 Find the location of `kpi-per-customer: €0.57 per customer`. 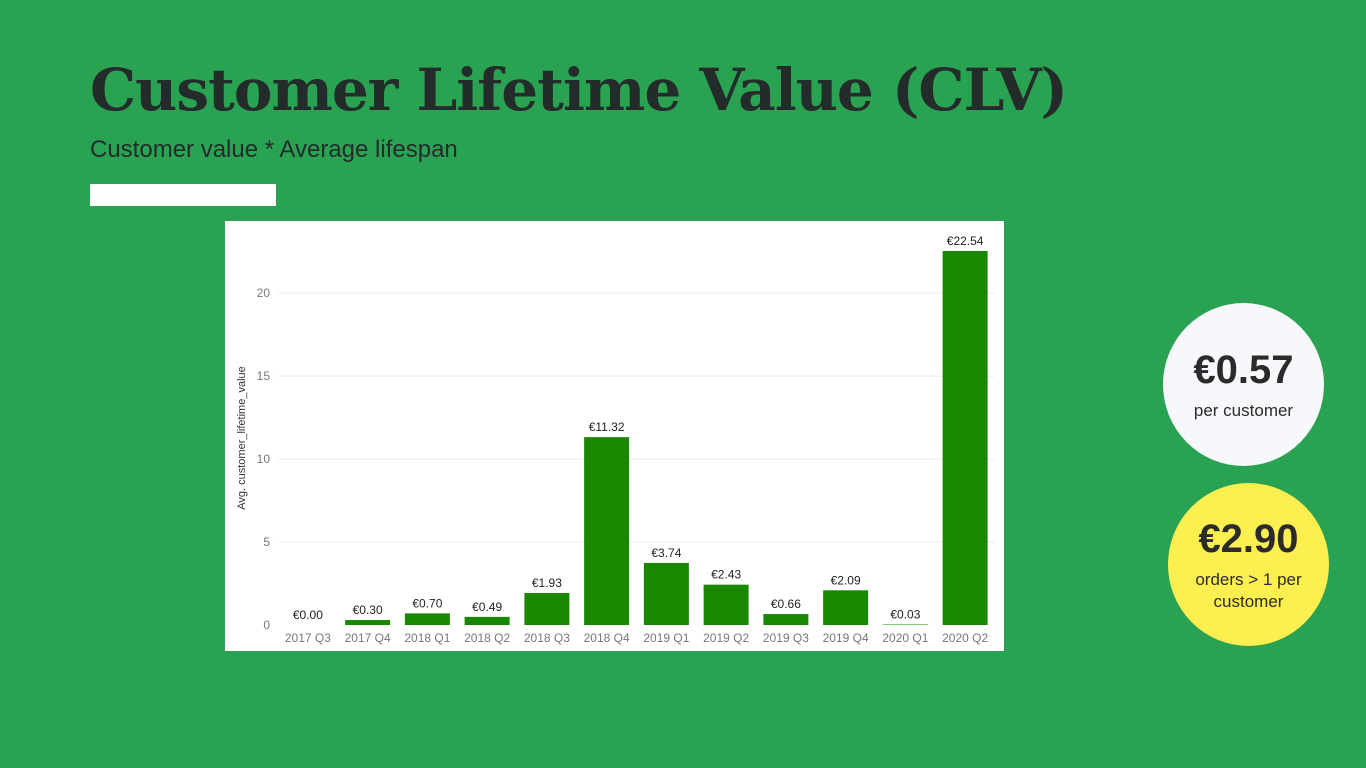

kpi-per-customer: €0.57 per customer is located at coordinates (1243, 384).